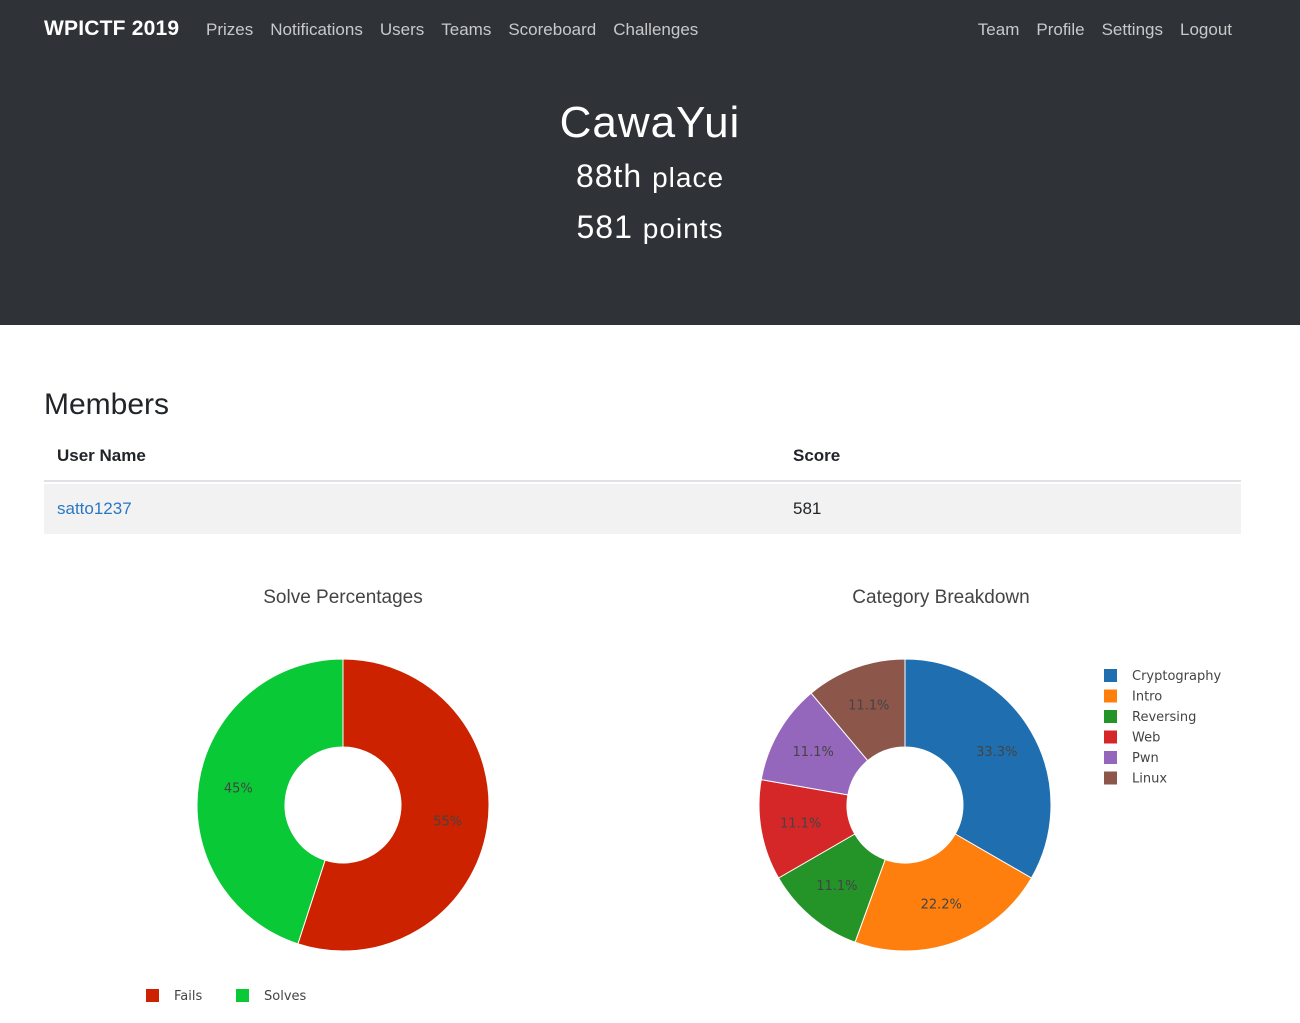  Describe the element at coordinates (270, 801) in the screenshot. I see `slice-solves` at that location.